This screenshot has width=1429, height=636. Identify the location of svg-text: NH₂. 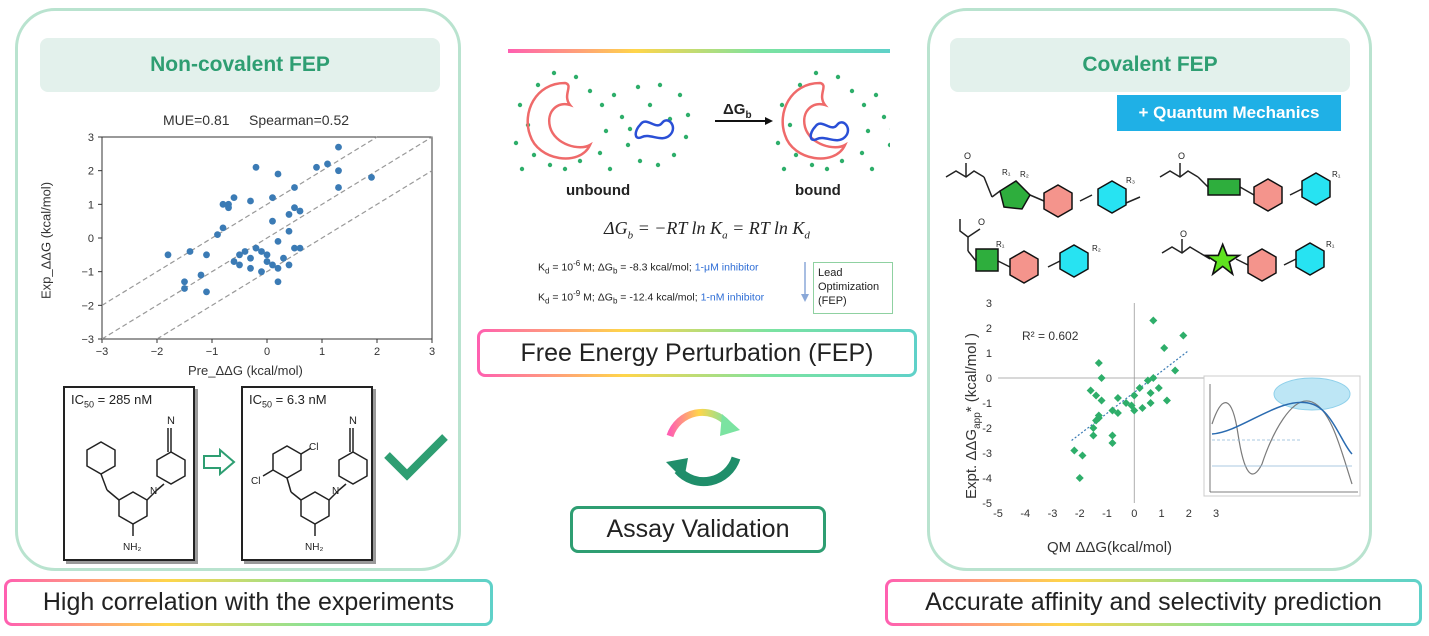
(314, 547).